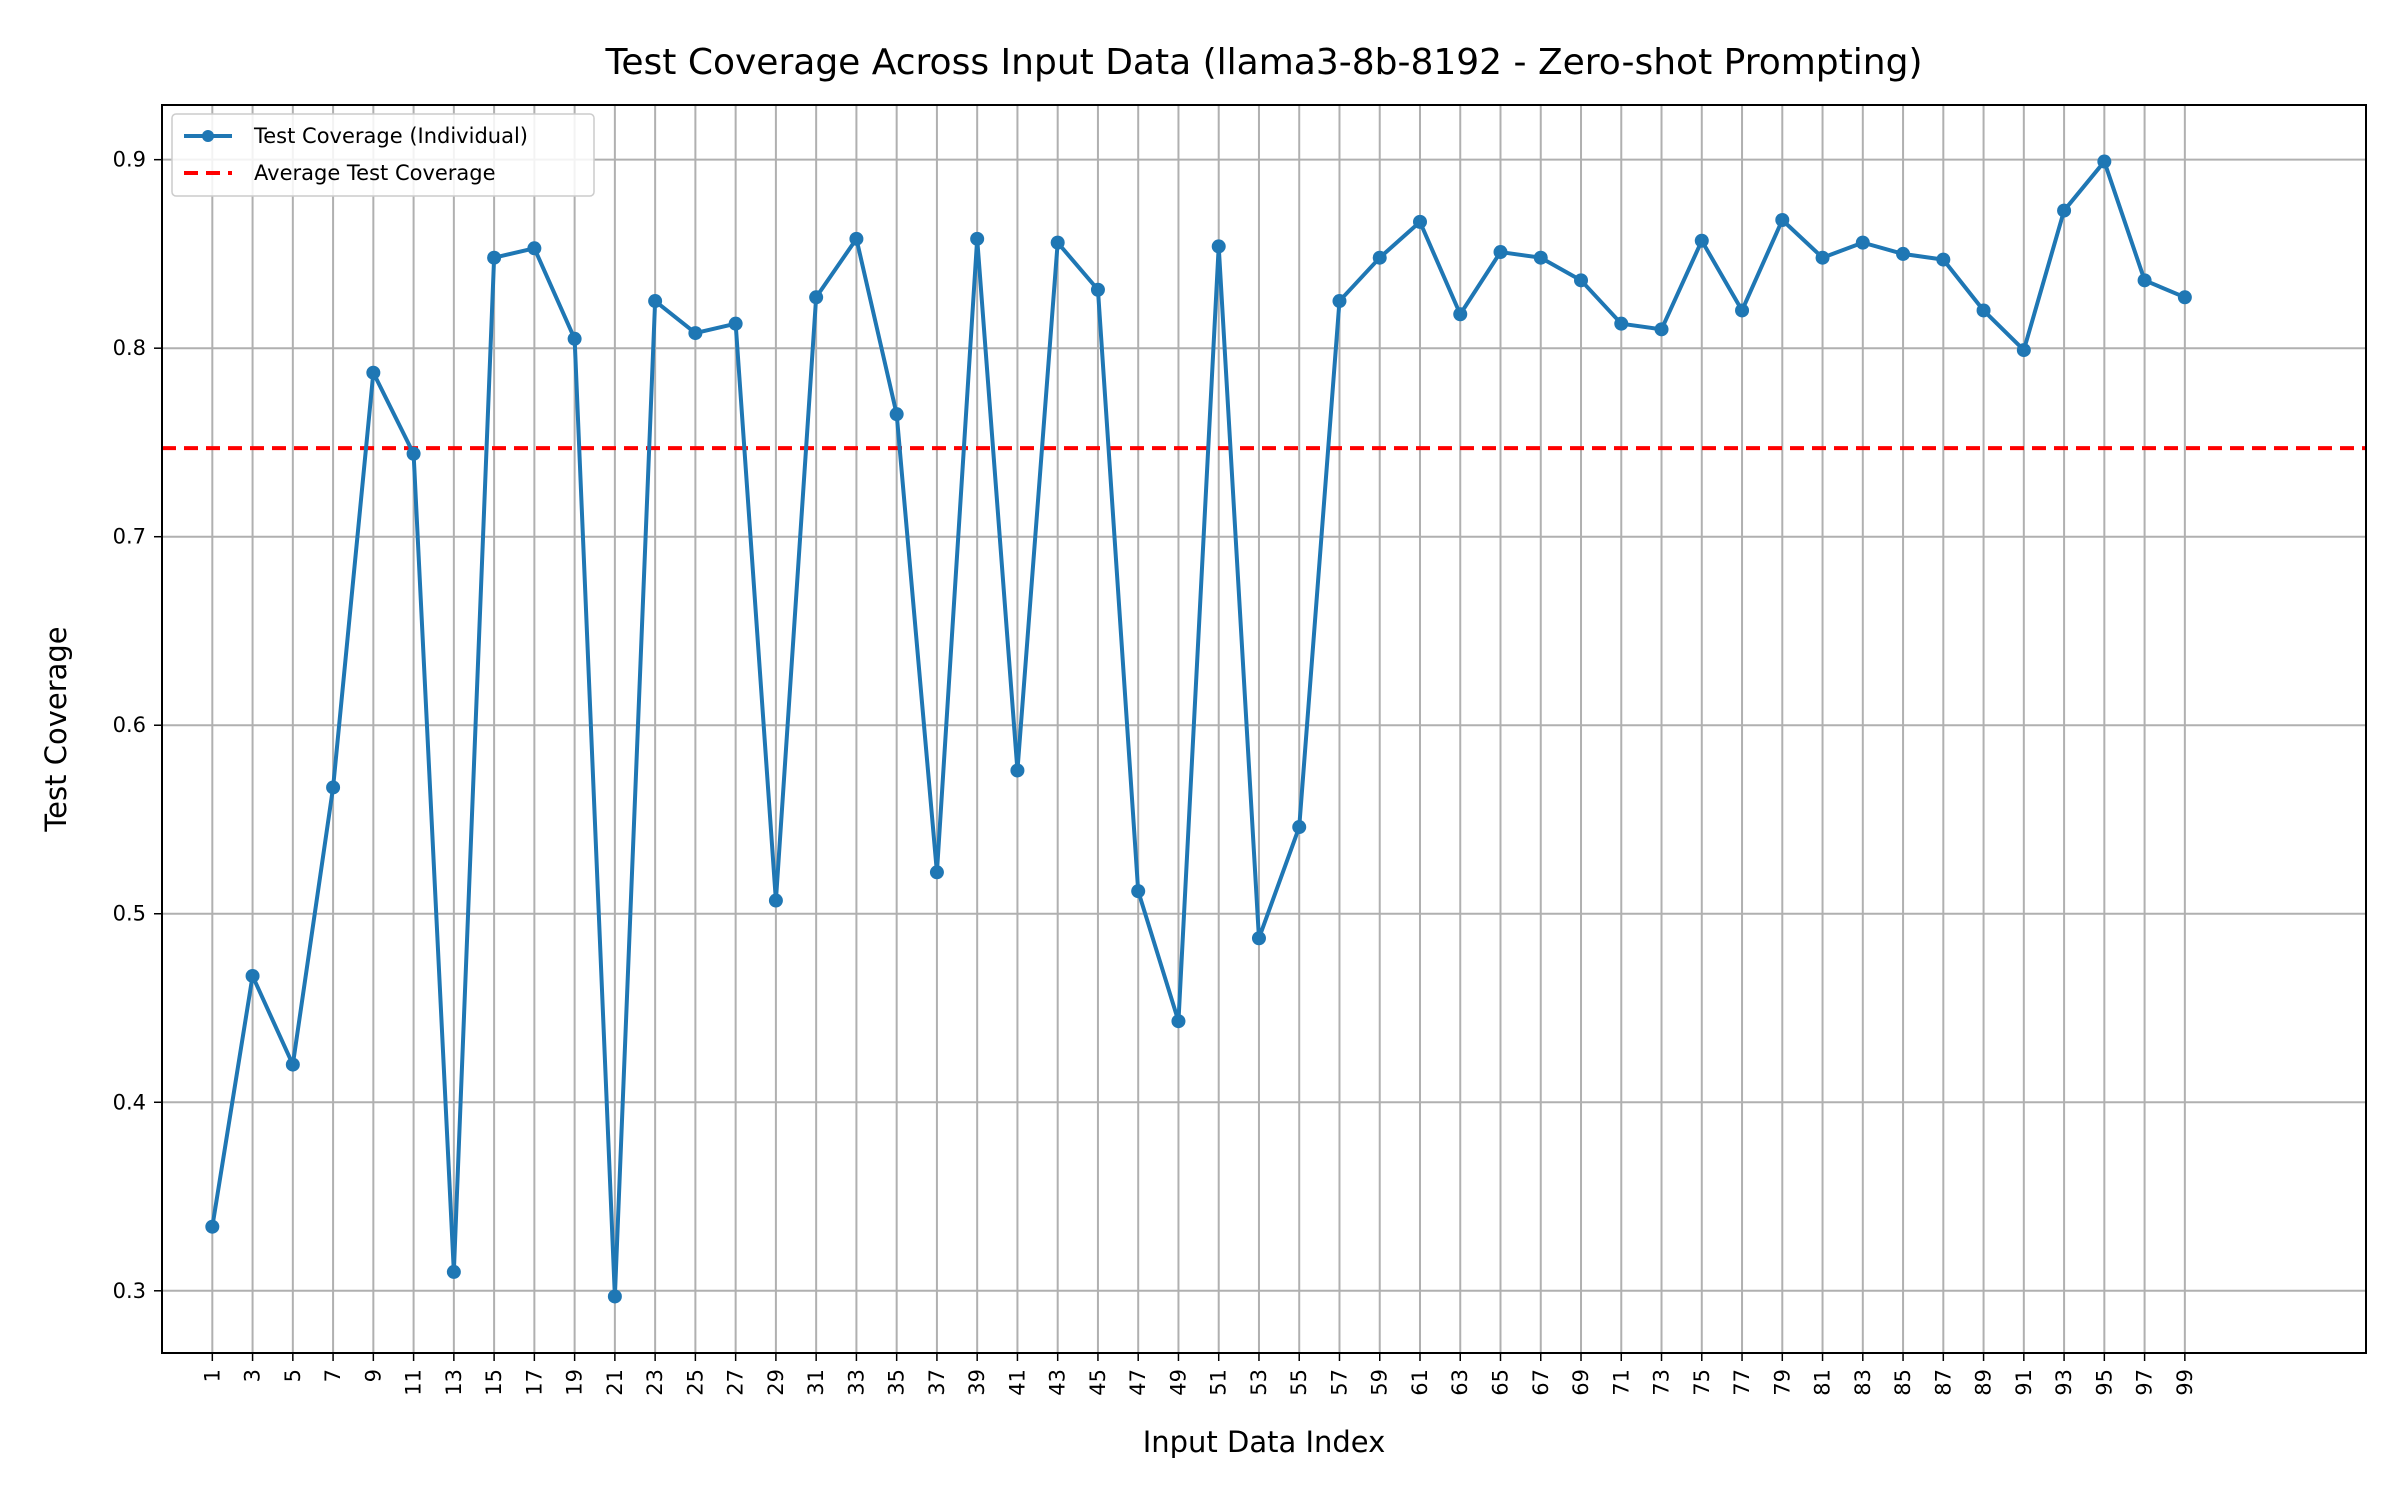 The width and height of the screenshot is (2400, 1500). Describe the element at coordinates (129, 1291) in the screenshot. I see `y-tick-label: 0.3` at that location.